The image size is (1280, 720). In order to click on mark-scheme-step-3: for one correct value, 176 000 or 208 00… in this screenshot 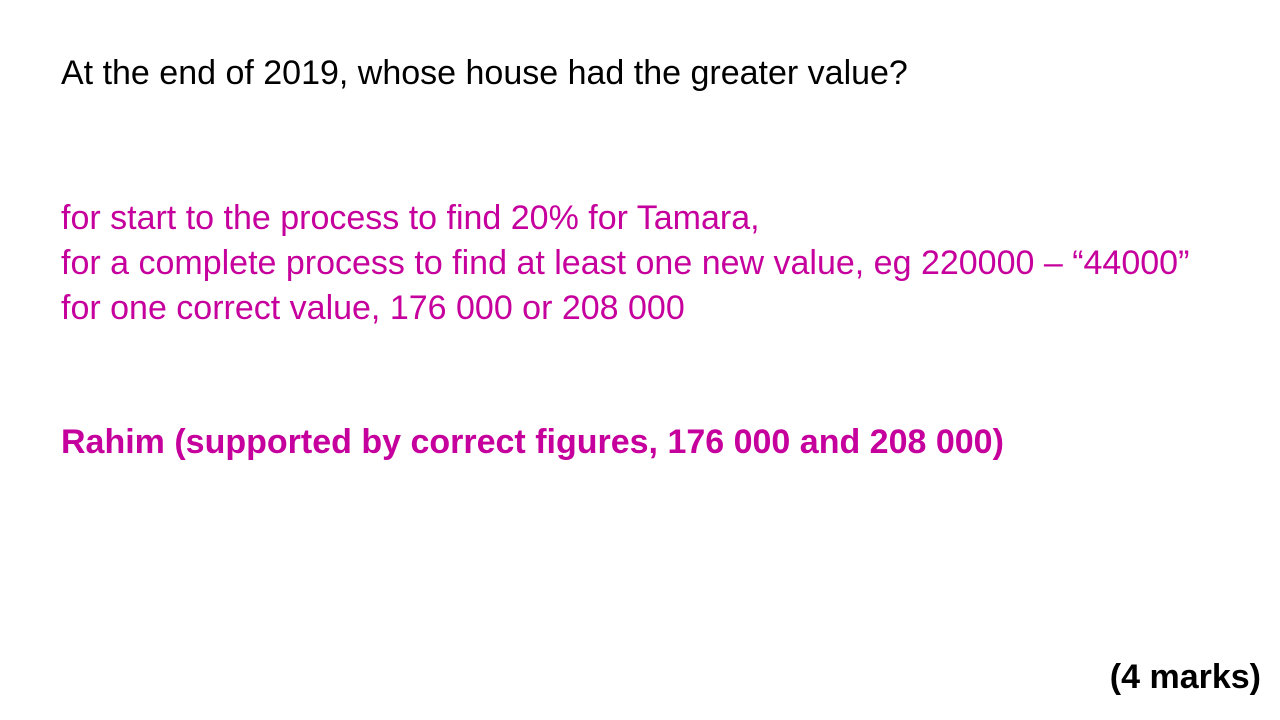, I will do `click(373, 308)`.